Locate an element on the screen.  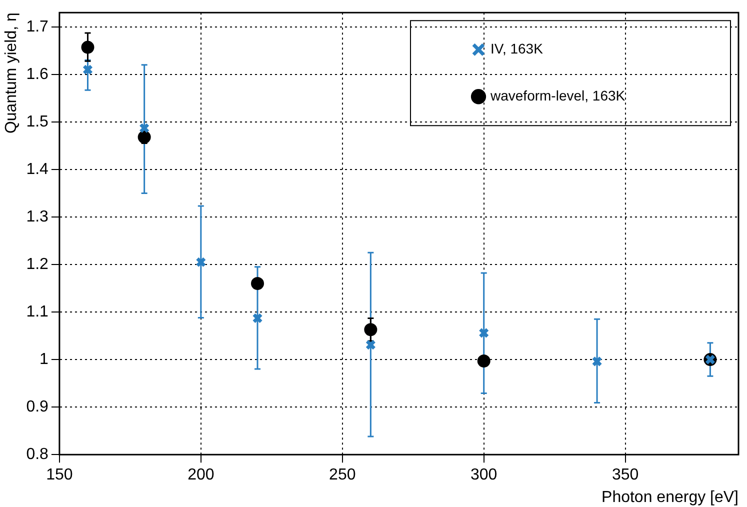
legend-label: waveform-level, 163K is located at coordinates (558, 95).